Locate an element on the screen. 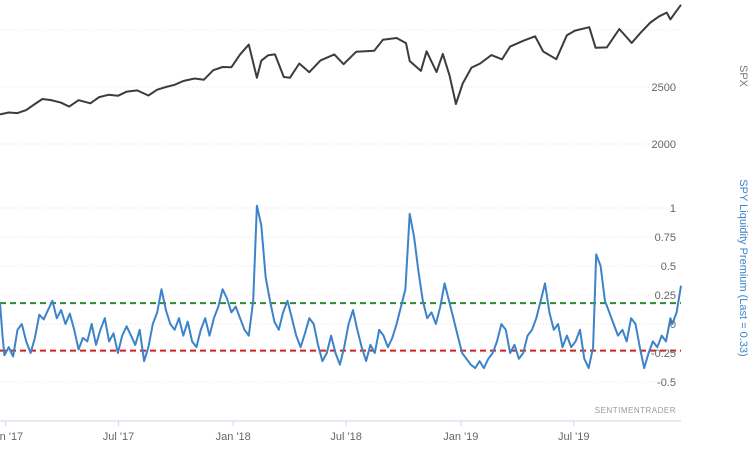 The width and height of the screenshot is (750, 455). spx-y-tick-label: 2000 is located at coordinates (664, 145).